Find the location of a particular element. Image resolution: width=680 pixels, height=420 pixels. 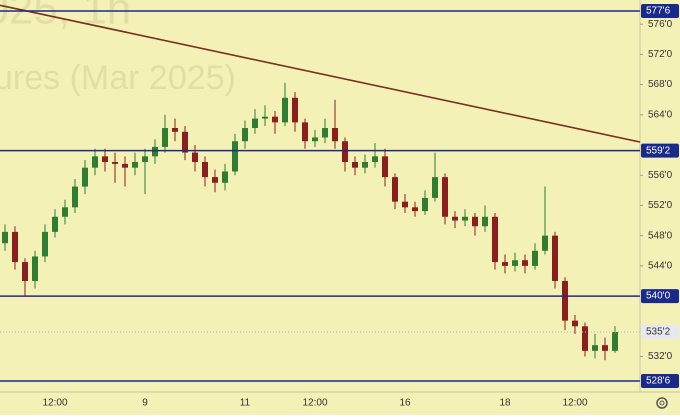

level-label: 559'2 is located at coordinates (658, 150).